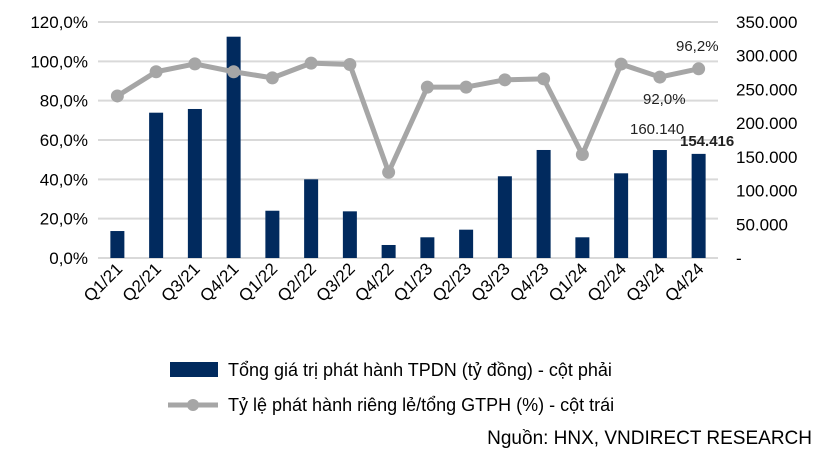 The height and width of the screenshot is (453, 832). What do you see at coordinates (374, 282) in the screenshot?
I see `x-tick-label: Q4/22` at bounding box center [374, 282].